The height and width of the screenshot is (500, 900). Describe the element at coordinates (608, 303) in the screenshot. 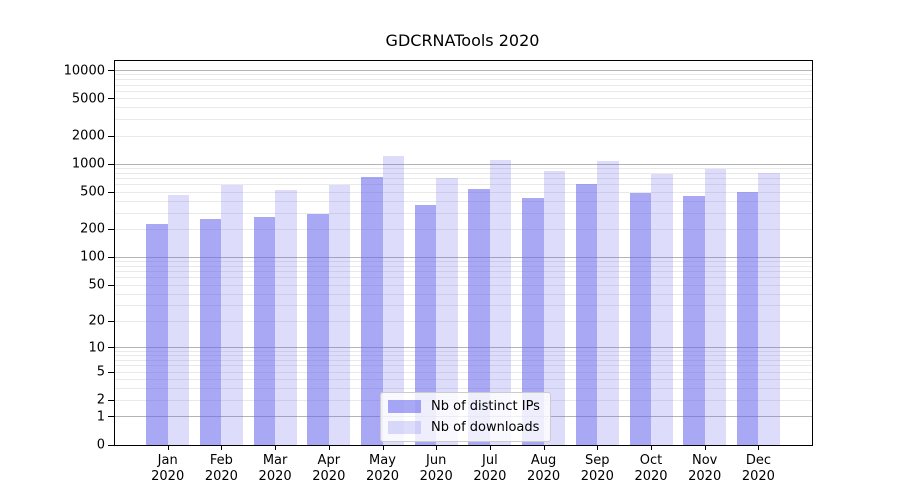

I see `bar-downloads-sep` at that location.